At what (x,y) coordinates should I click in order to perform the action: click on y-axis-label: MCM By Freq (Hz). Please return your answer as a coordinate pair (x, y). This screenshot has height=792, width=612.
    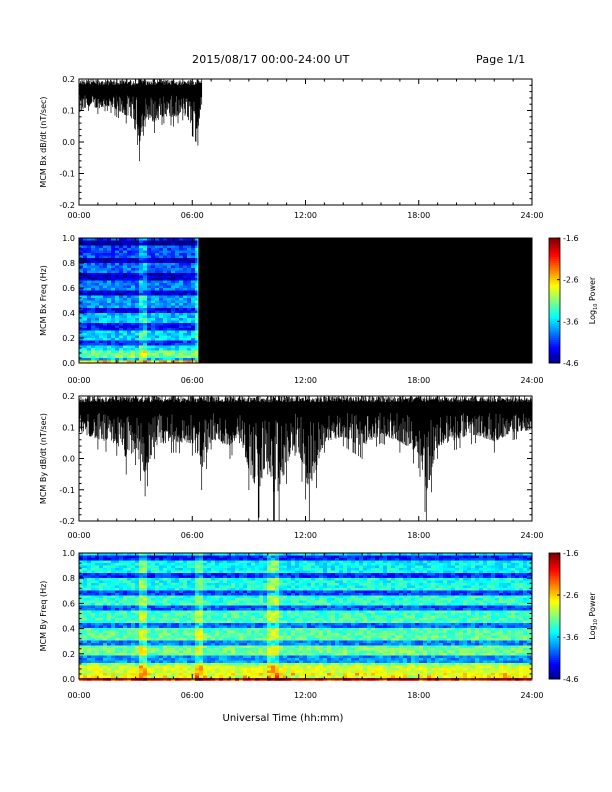
    Looking at the image, I should click on (43, 616).